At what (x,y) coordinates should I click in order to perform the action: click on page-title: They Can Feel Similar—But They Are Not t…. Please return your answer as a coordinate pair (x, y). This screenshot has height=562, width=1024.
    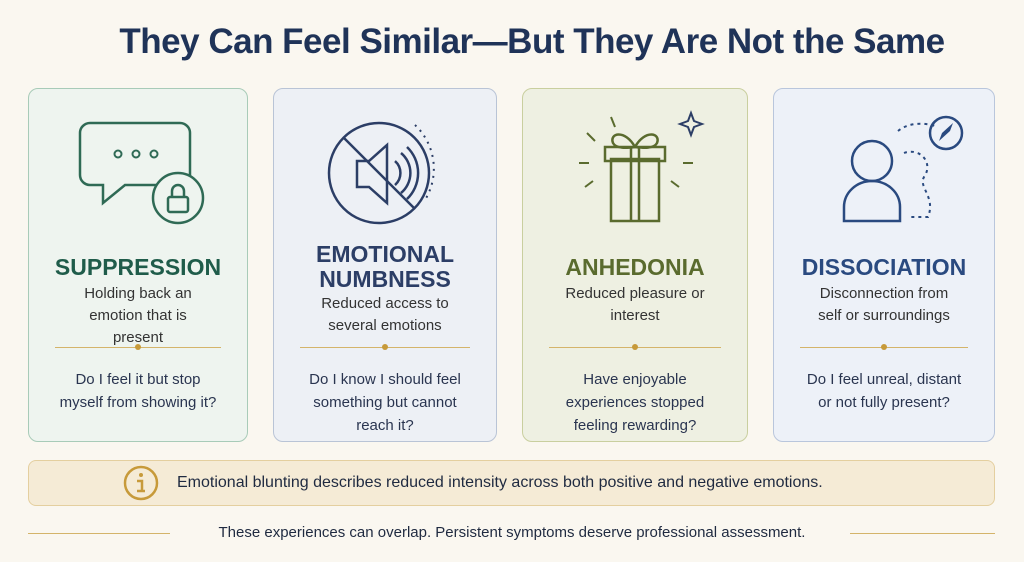
    Looking at the image, I should click on (532, 41).